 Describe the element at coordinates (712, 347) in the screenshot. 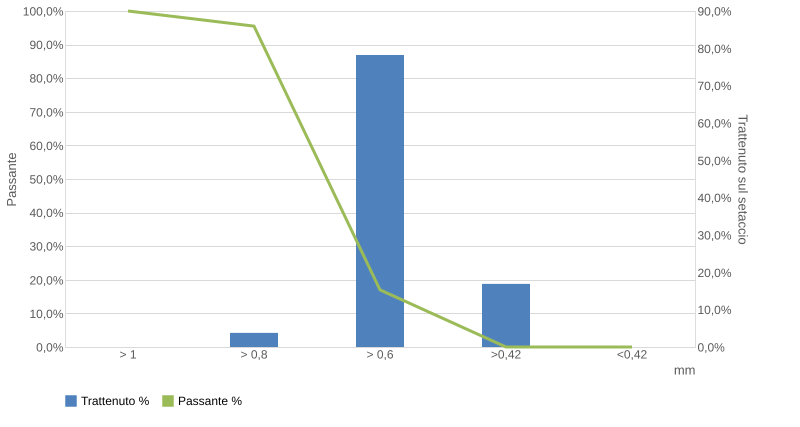

I see `y2-tick-label: 0,0%` at that location.